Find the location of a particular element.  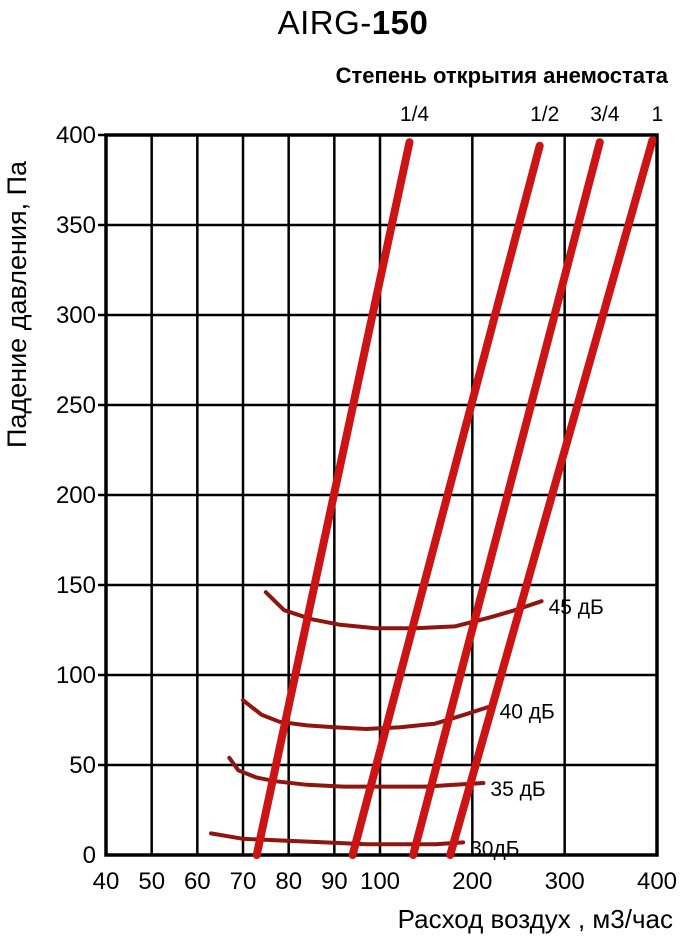

x-tick-label: 100 is located at coordinates (380, 881).